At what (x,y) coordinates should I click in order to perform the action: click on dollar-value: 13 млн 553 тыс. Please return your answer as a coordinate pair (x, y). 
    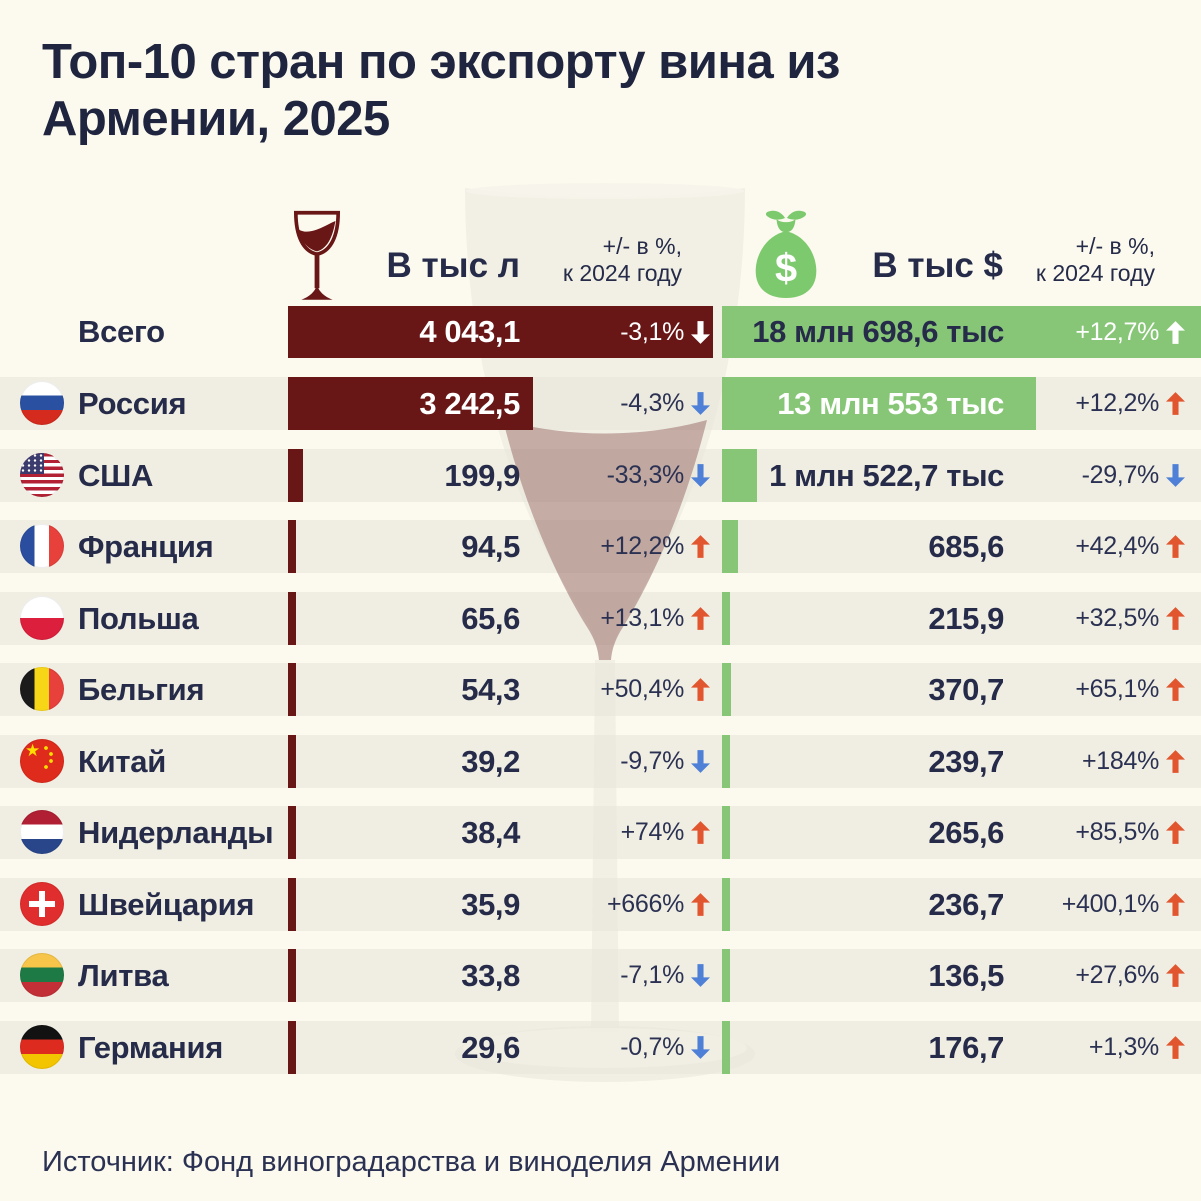
    Looking at the image, I should click on (890, 403).